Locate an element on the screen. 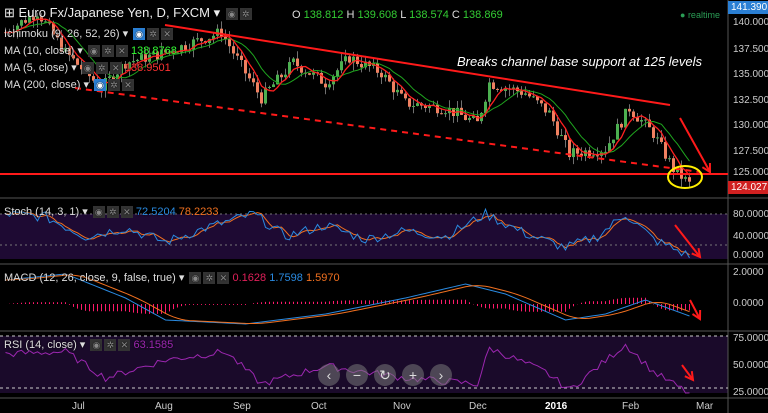  time-axis-label: Sep is located at coordinates (242, 406).